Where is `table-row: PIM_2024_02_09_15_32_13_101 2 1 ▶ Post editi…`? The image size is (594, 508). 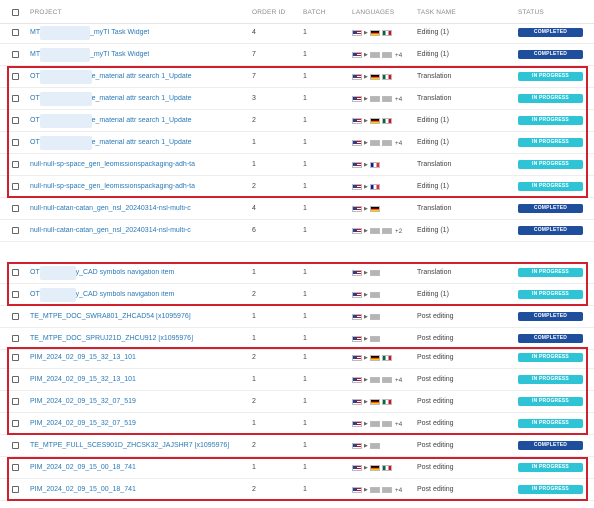 table-row: PIM_2024_02_09_15_32_13_101 2 1 ▶ Post editi… is located at coordinates (297, 358).